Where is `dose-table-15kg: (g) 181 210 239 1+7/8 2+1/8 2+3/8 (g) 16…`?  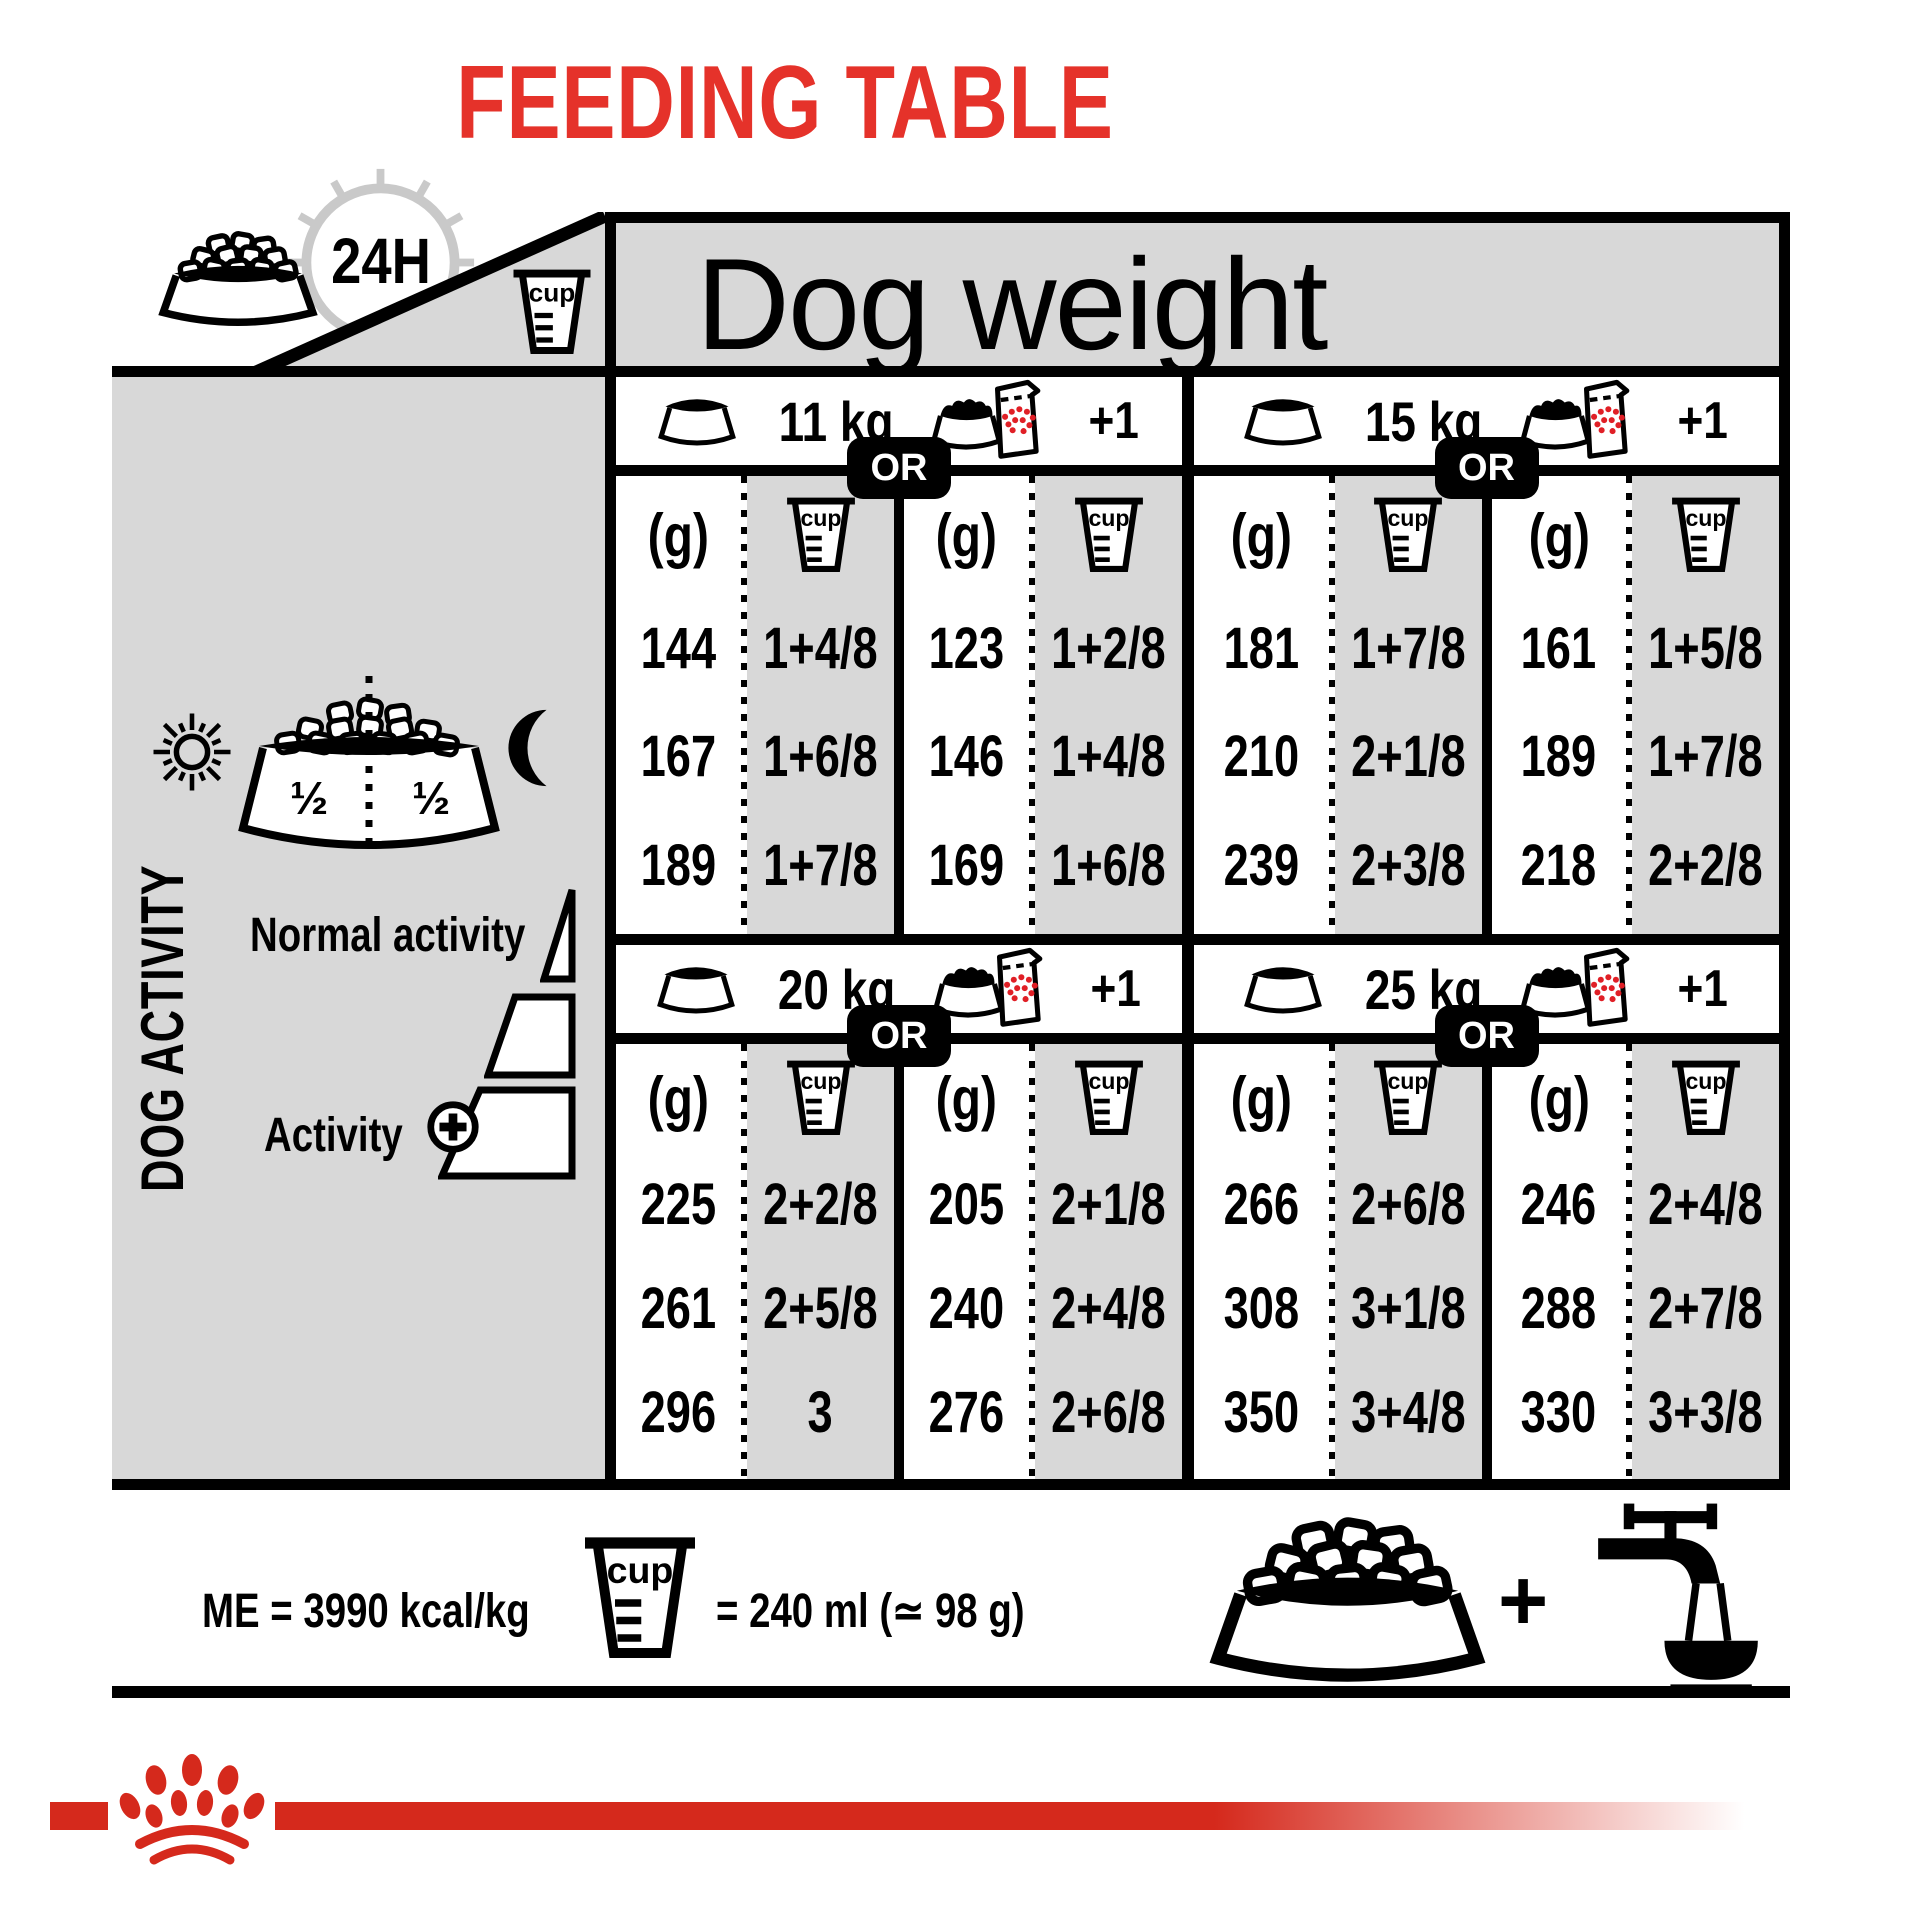
dose-table-15kg: (g) 181 210 239 1+7/8 2+1/8 2+3/8 (g) 16… is located at coordinates (1486, 705).